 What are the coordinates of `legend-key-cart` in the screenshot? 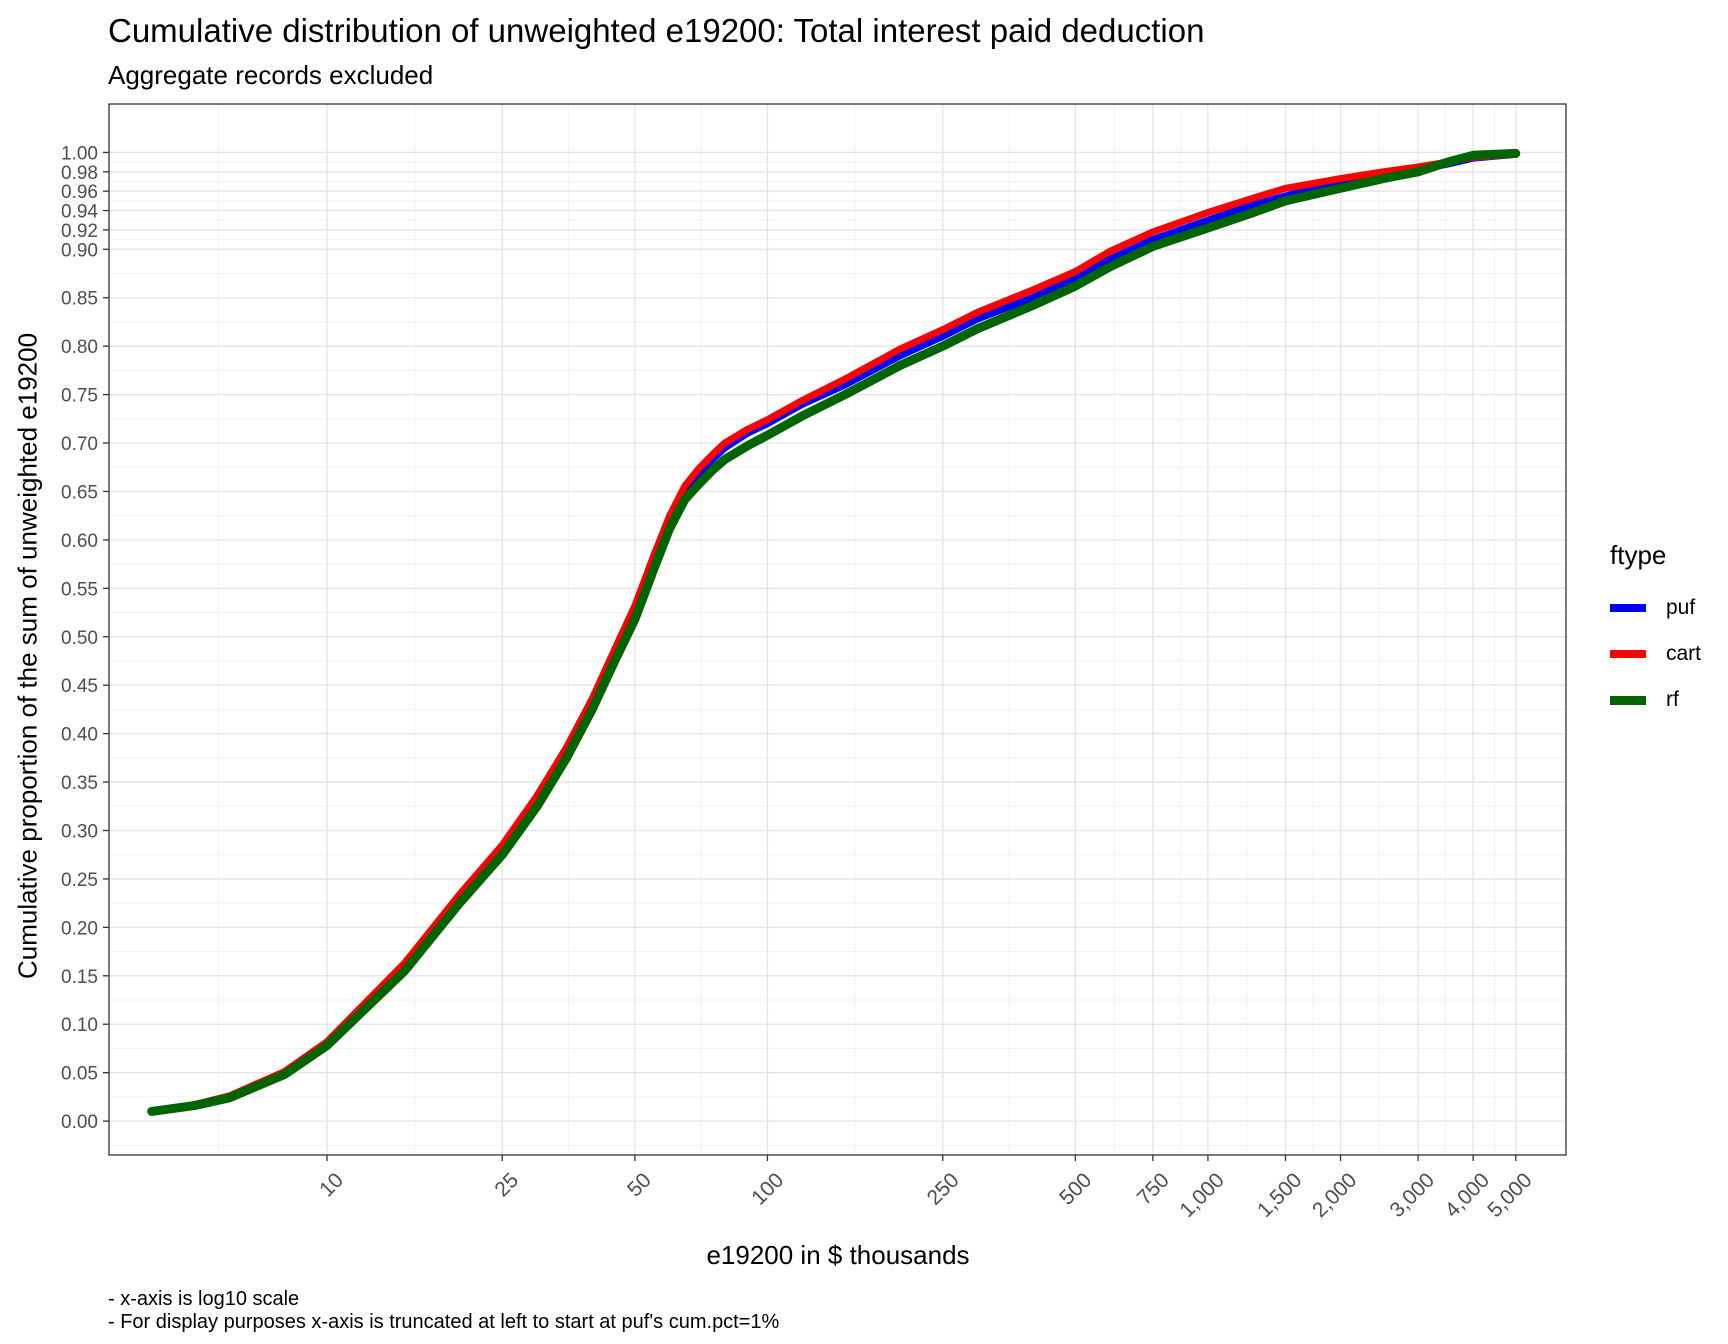 It's located at (1628, 654).